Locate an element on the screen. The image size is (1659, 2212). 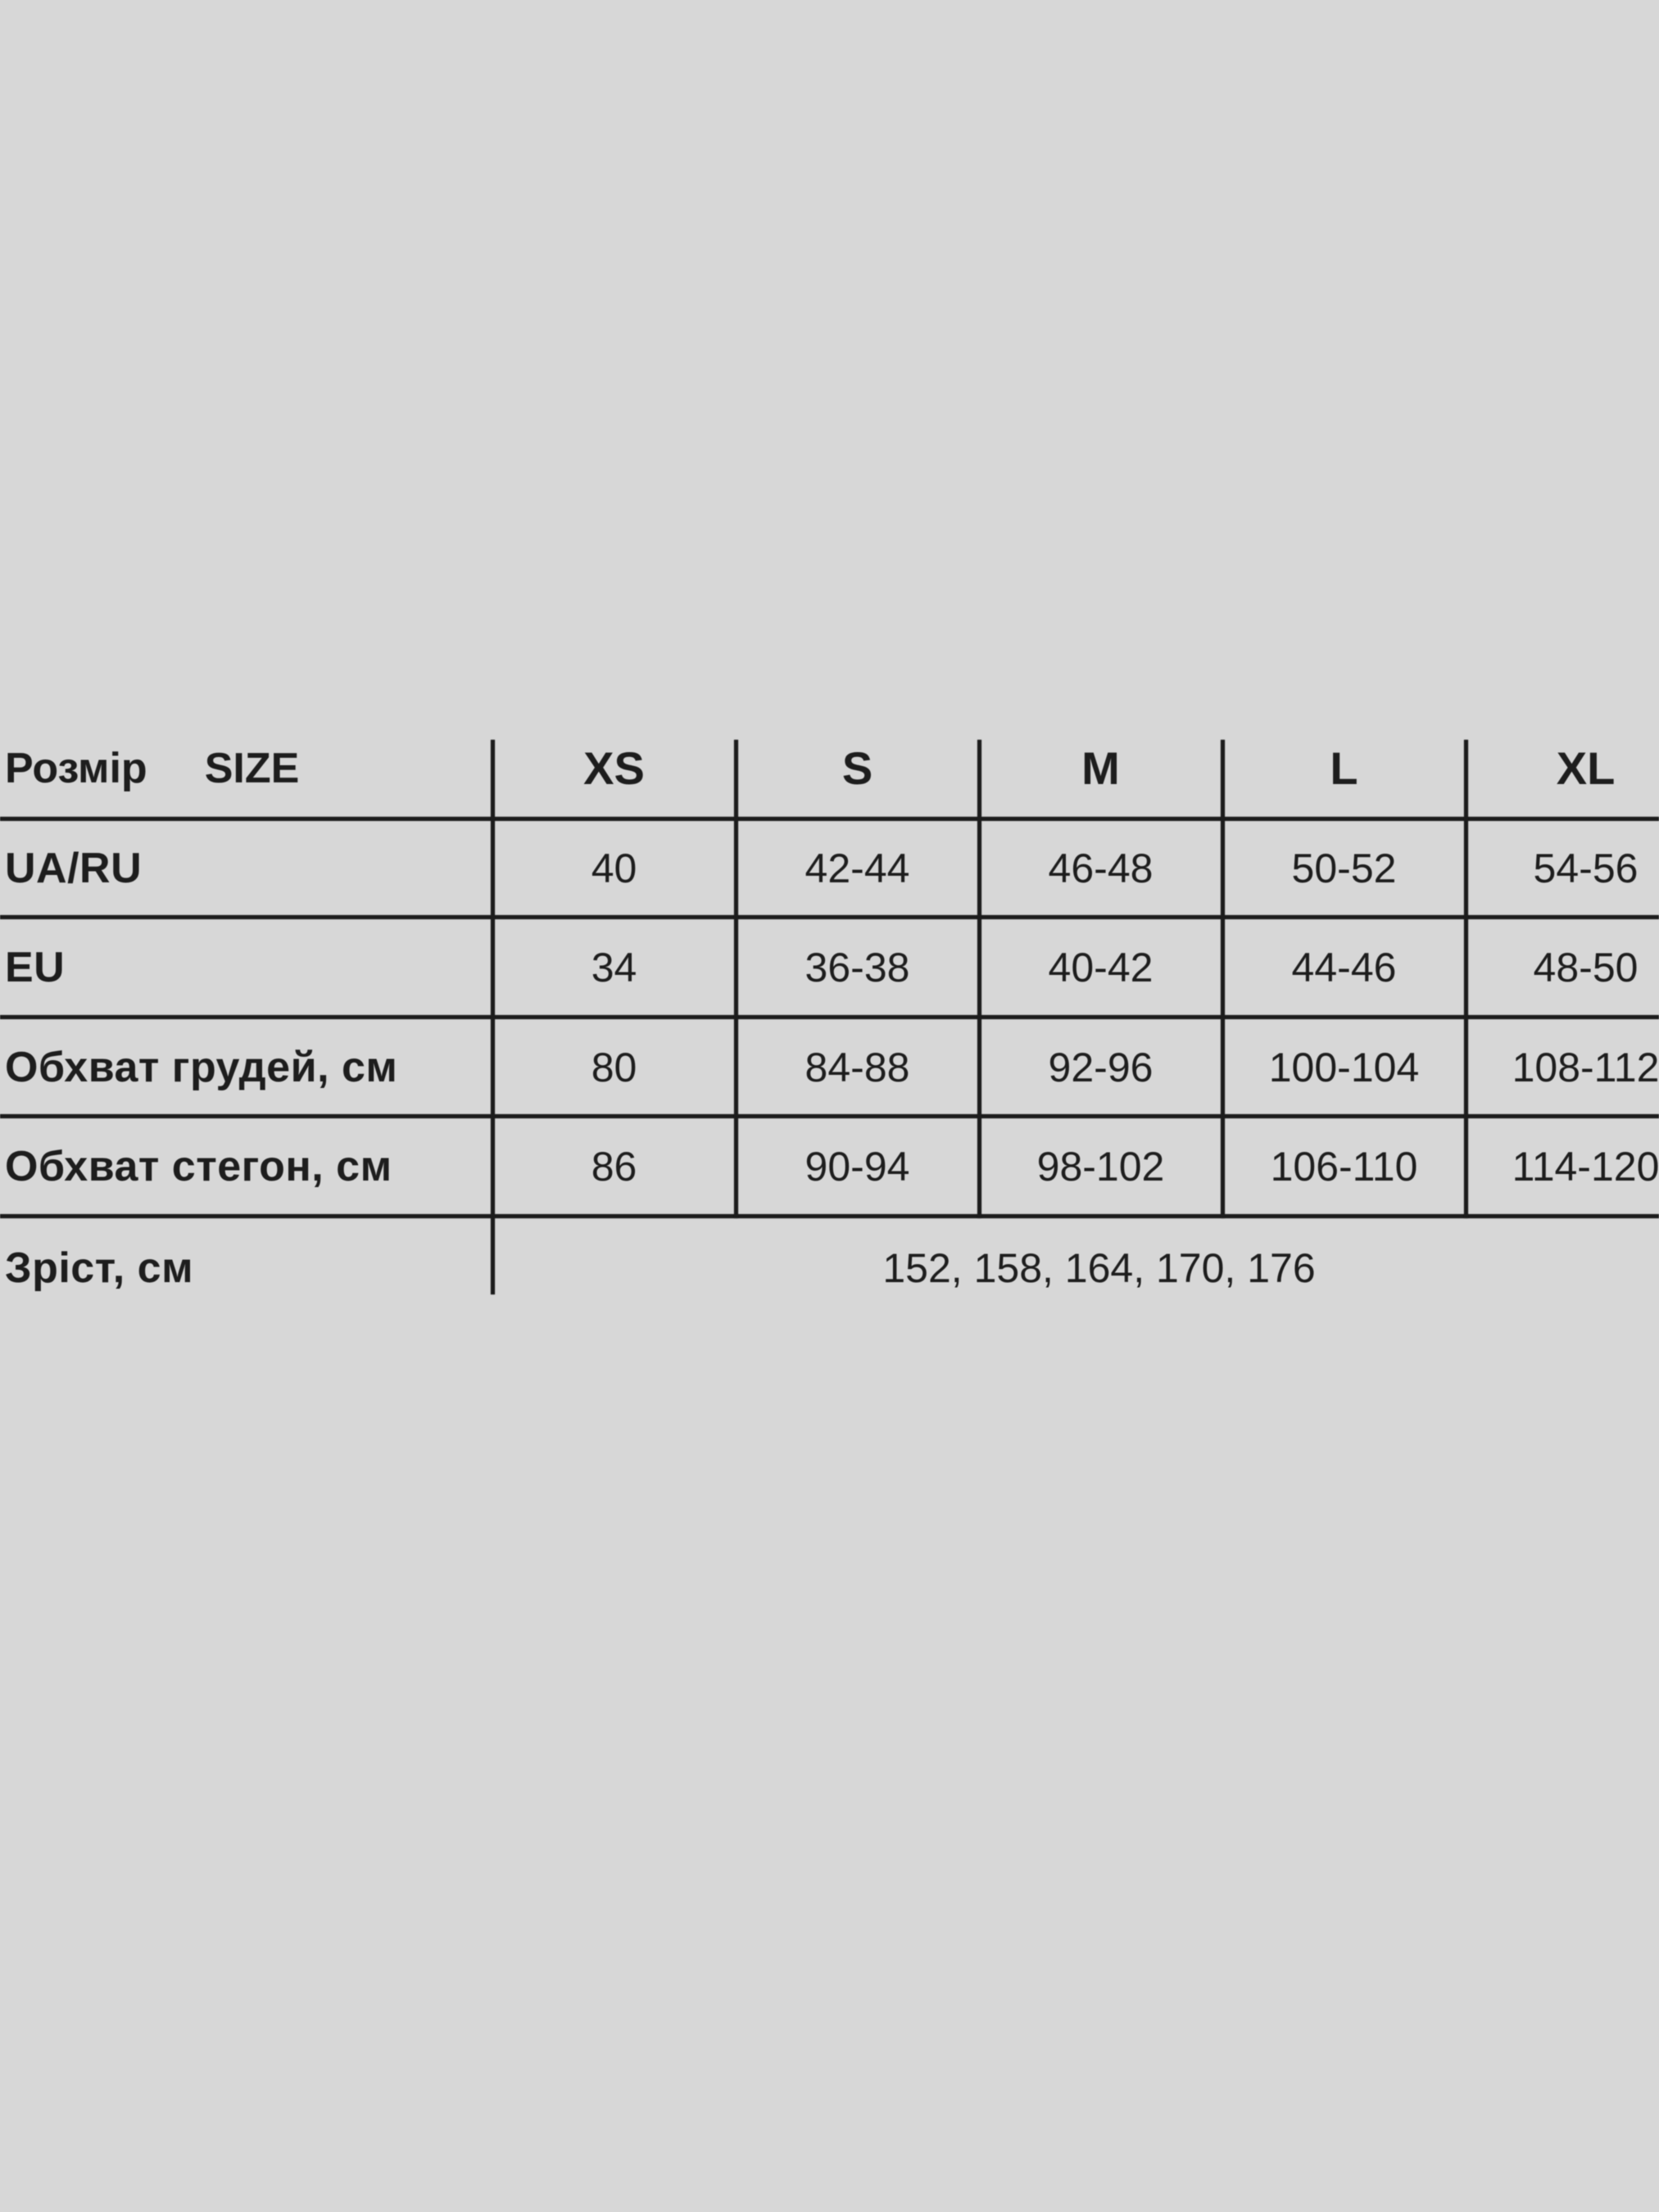
cell-ua-ru-l: 50-52 is located at coordinates (1344, 868).